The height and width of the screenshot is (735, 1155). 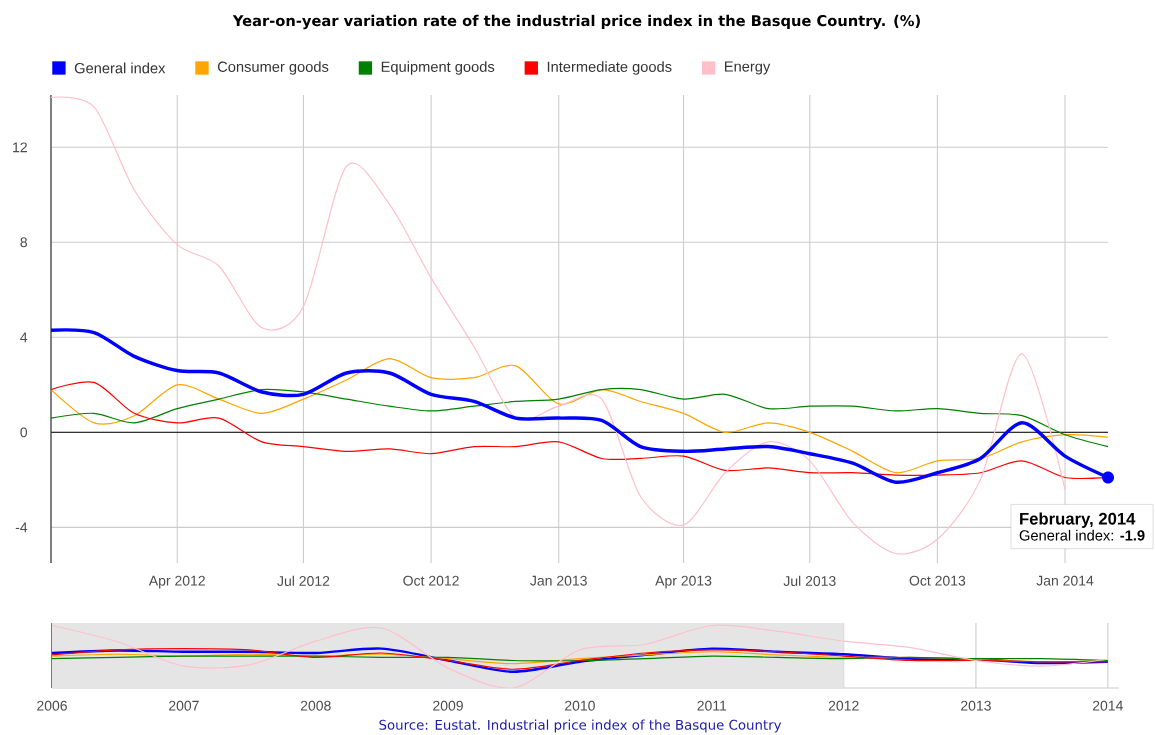 I want to click on x-tick-label: 2006, so click(x=52, y=705).